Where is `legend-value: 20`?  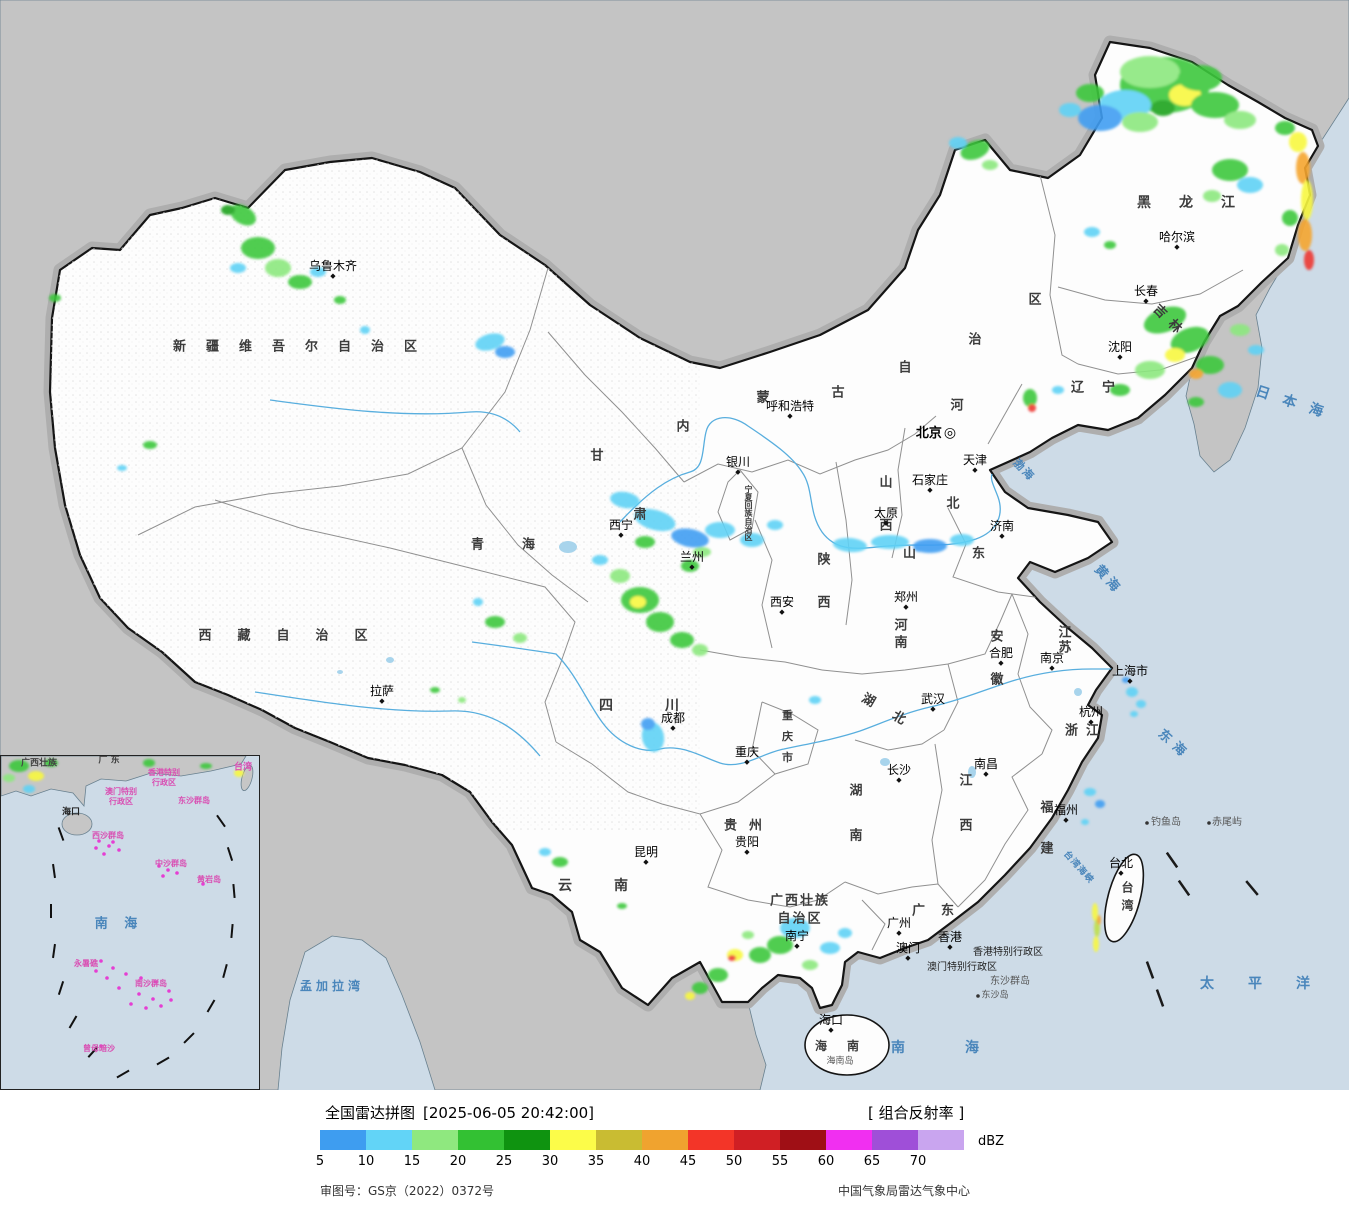
legend-value: 20 is located at coordinates (458, 1161).